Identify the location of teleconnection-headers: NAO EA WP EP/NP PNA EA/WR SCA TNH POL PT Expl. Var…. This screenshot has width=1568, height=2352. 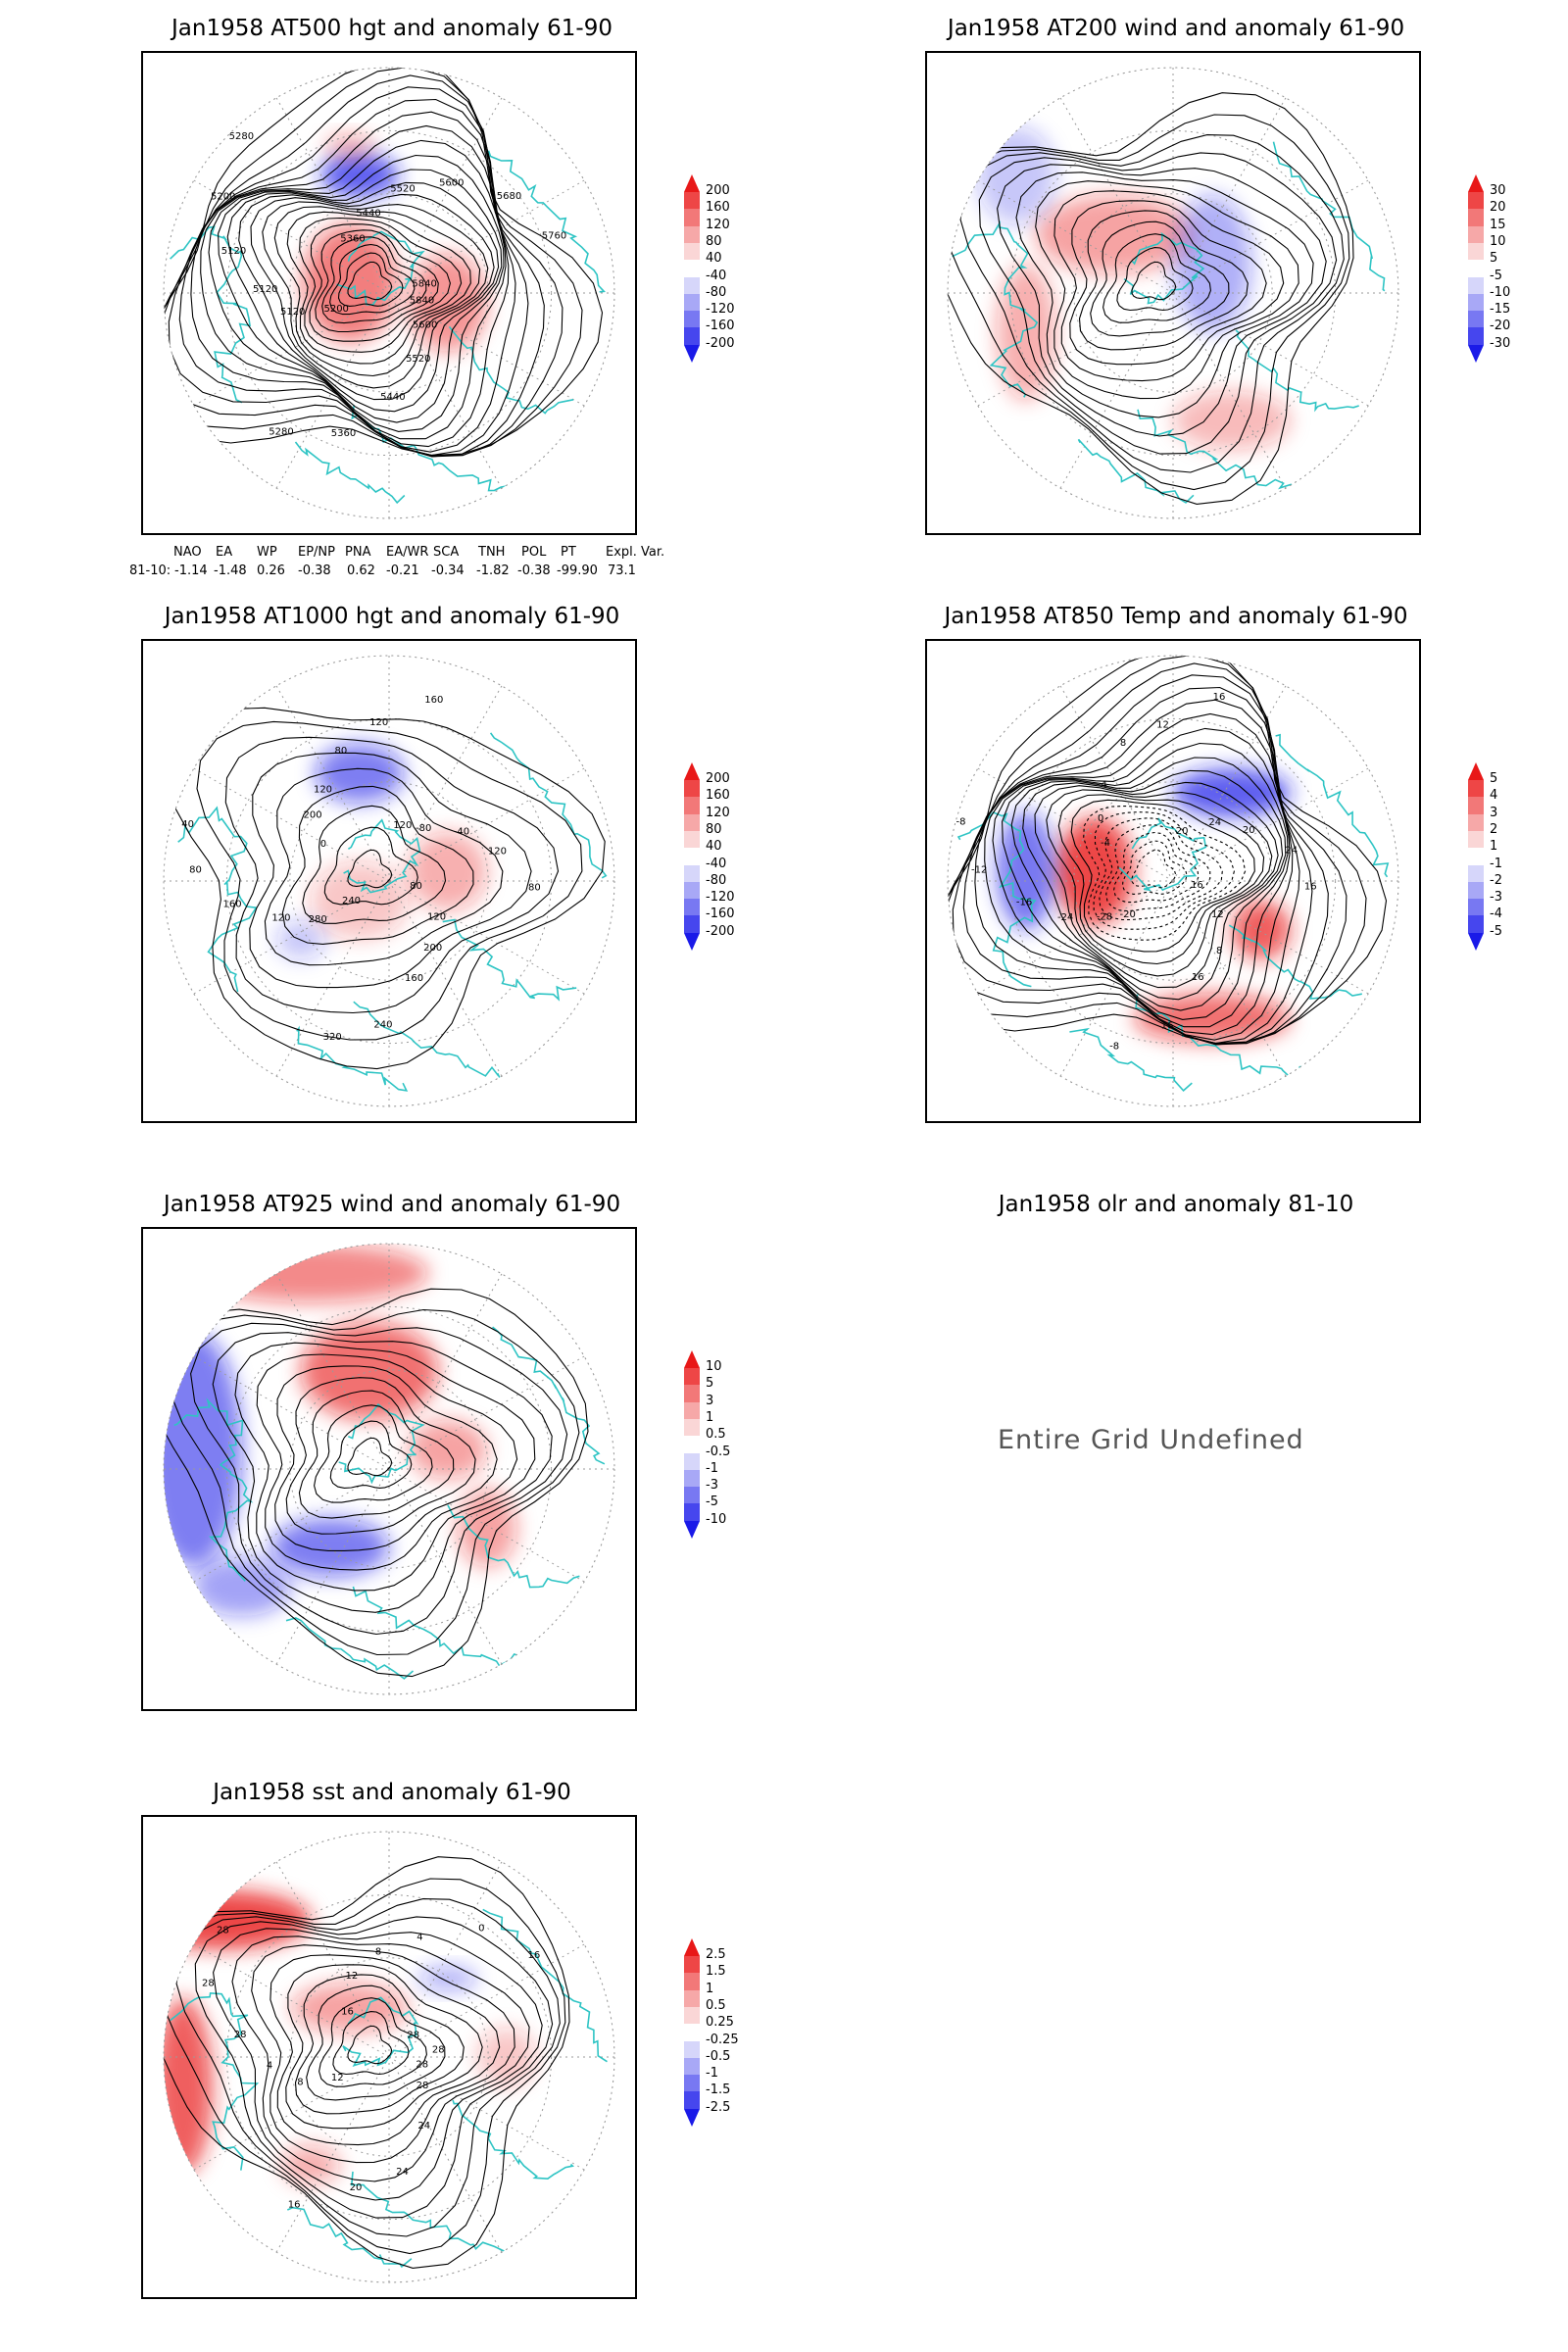
(423, 554).